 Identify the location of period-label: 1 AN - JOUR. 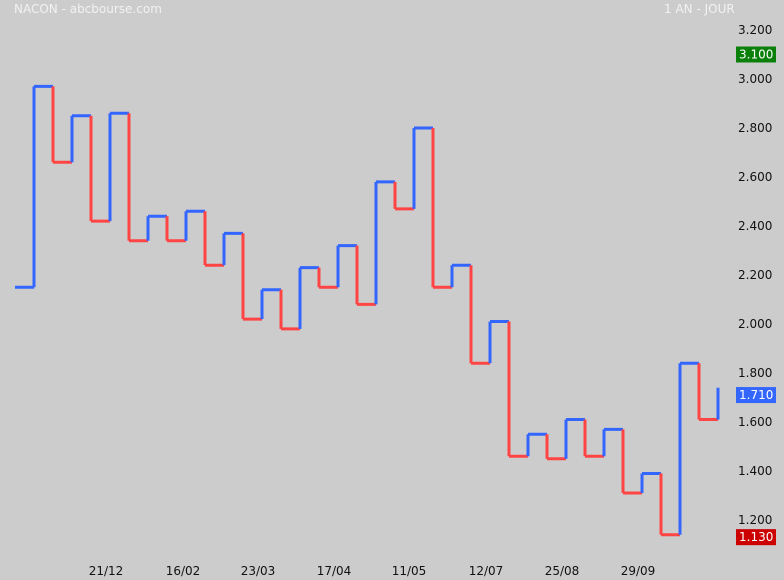
(699, 9).